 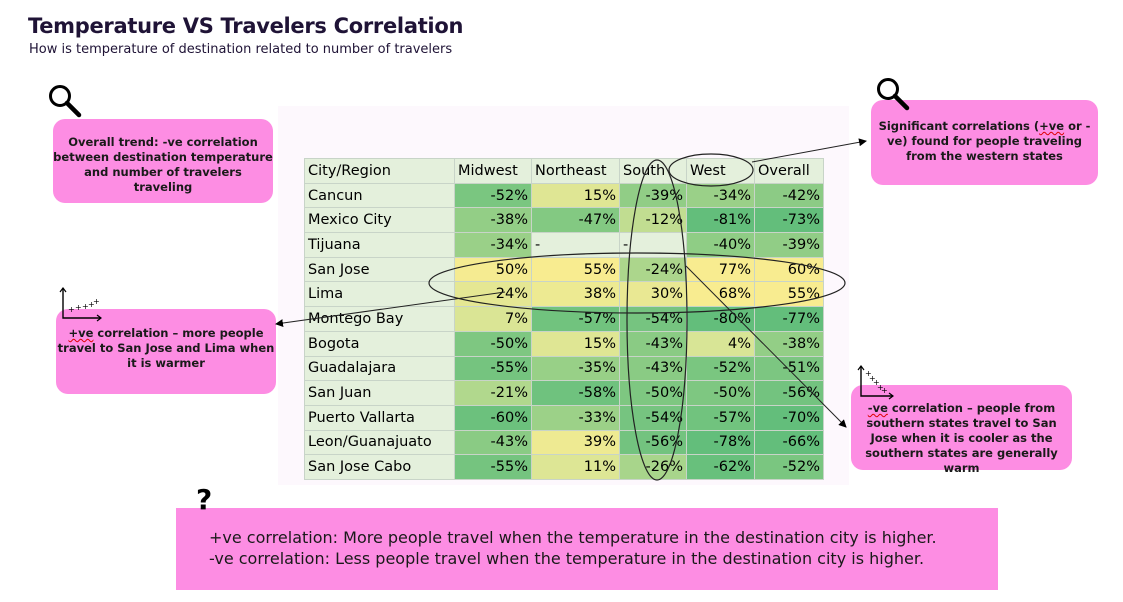 I want to click on heatmap-cell: -21%, so click(x=493, y=393).